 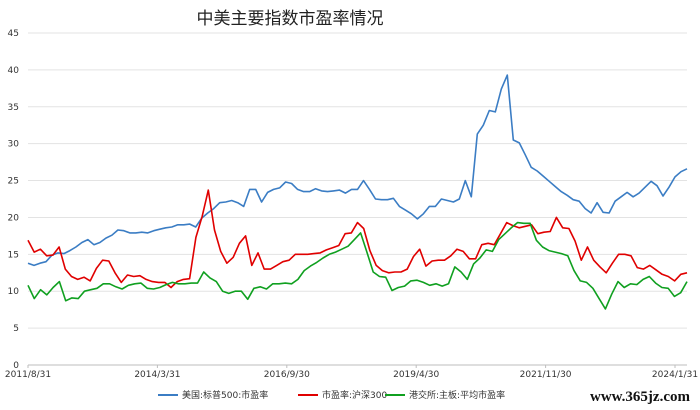 What do you see at coordinates (157, 375) in the screenshot?
I see `x-tick-label: 2014/3/31` at bounding box center [157, 375].